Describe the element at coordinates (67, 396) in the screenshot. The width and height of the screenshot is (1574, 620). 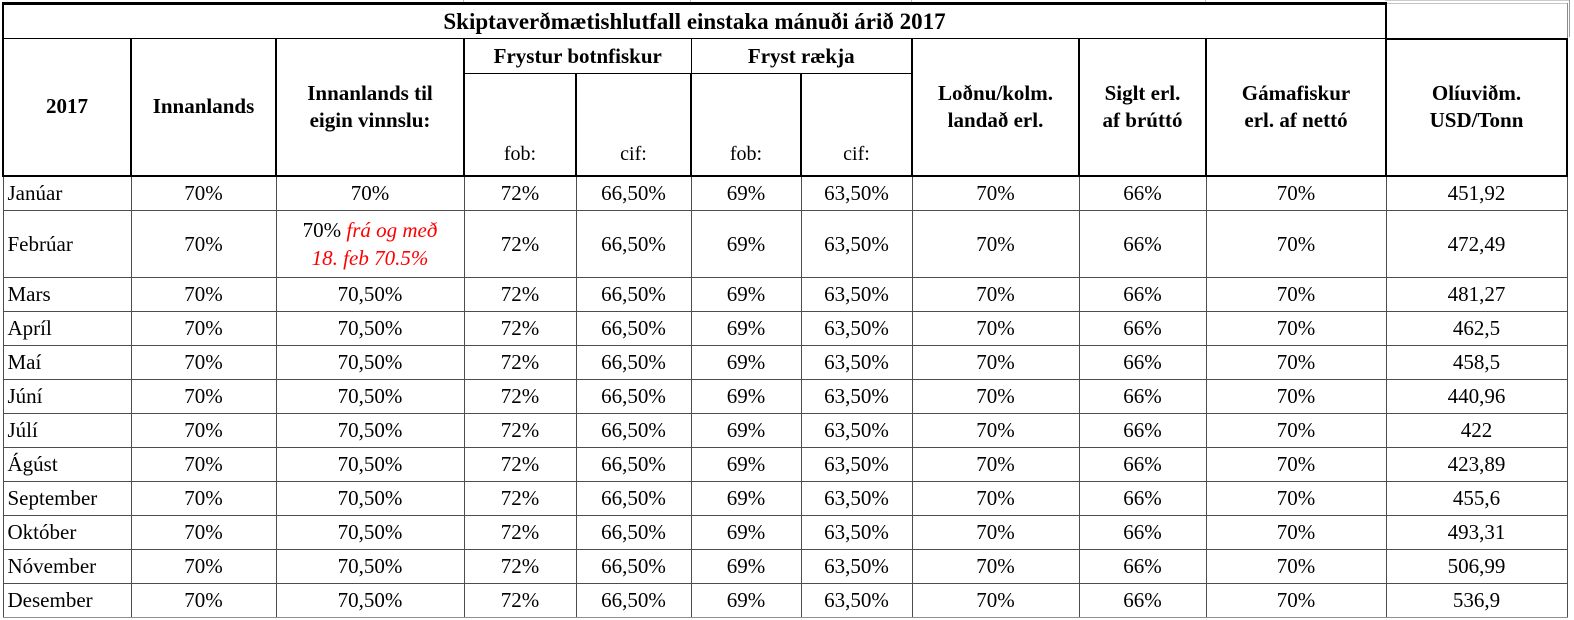
I see `month-cell: Júní` at that location.